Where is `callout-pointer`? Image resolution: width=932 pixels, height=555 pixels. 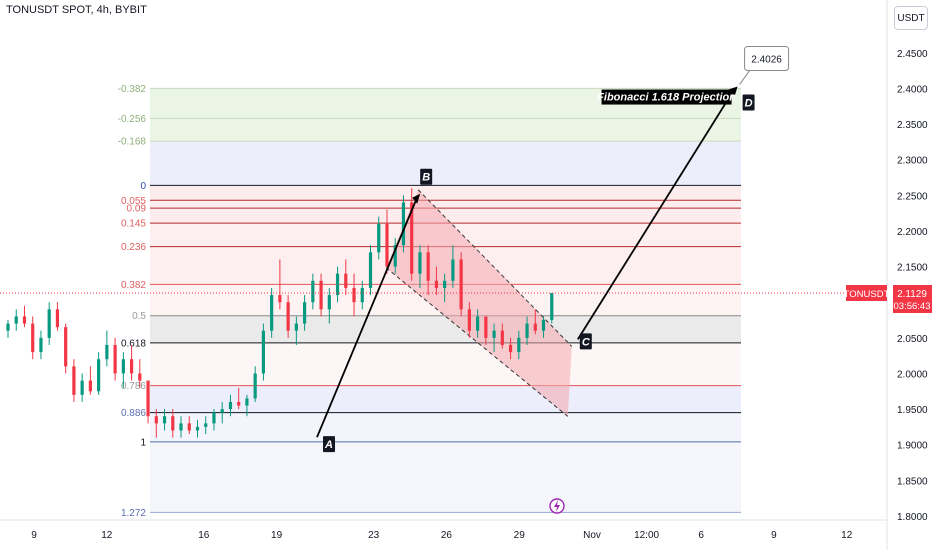
callout-pointer is located at coordinates (744, 77).